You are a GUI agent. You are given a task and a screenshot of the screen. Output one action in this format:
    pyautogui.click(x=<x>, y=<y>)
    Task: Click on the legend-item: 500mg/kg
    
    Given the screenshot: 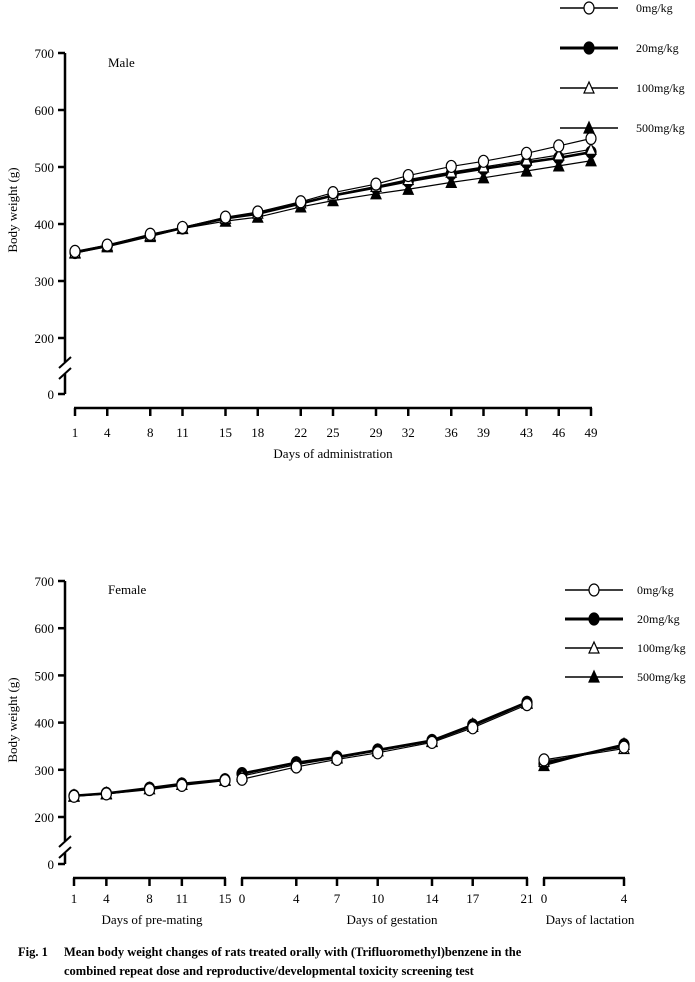 What is the action you would take?
    pyautogui.click(x=622, y=127)
    